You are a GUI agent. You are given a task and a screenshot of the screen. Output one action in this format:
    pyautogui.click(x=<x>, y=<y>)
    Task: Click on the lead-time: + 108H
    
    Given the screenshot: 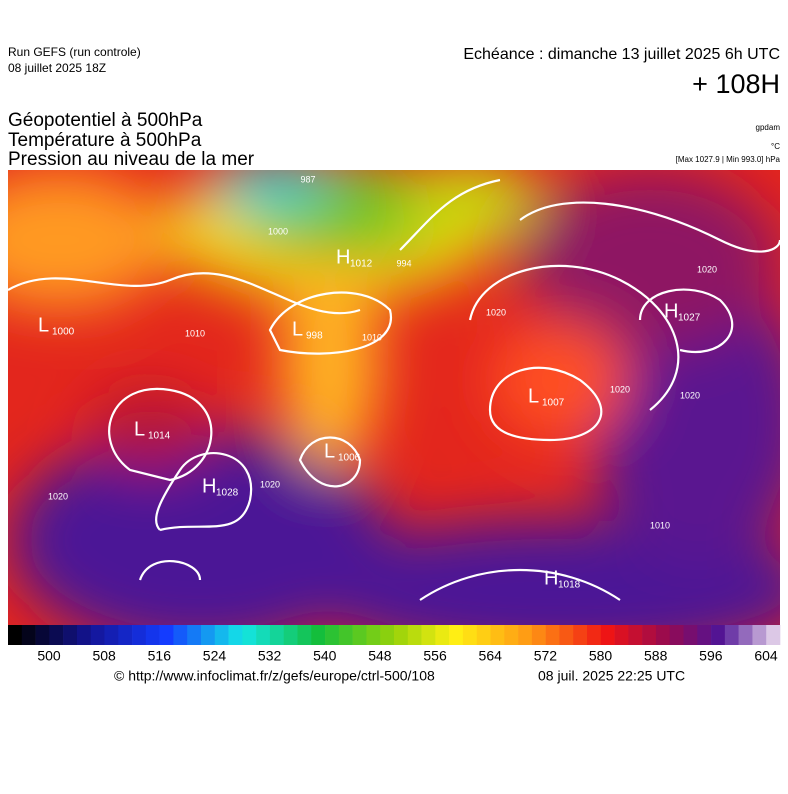 What is the action you would take?
    pyautogui.click(x=736, y=84)
    